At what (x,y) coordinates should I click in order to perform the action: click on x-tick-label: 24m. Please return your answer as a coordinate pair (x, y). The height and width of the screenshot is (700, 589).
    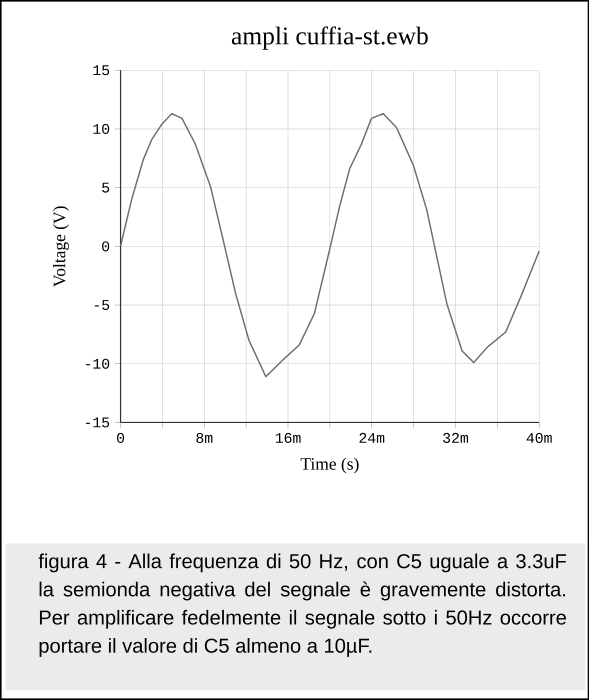
    Looking at the image, I should click on (371, 437).